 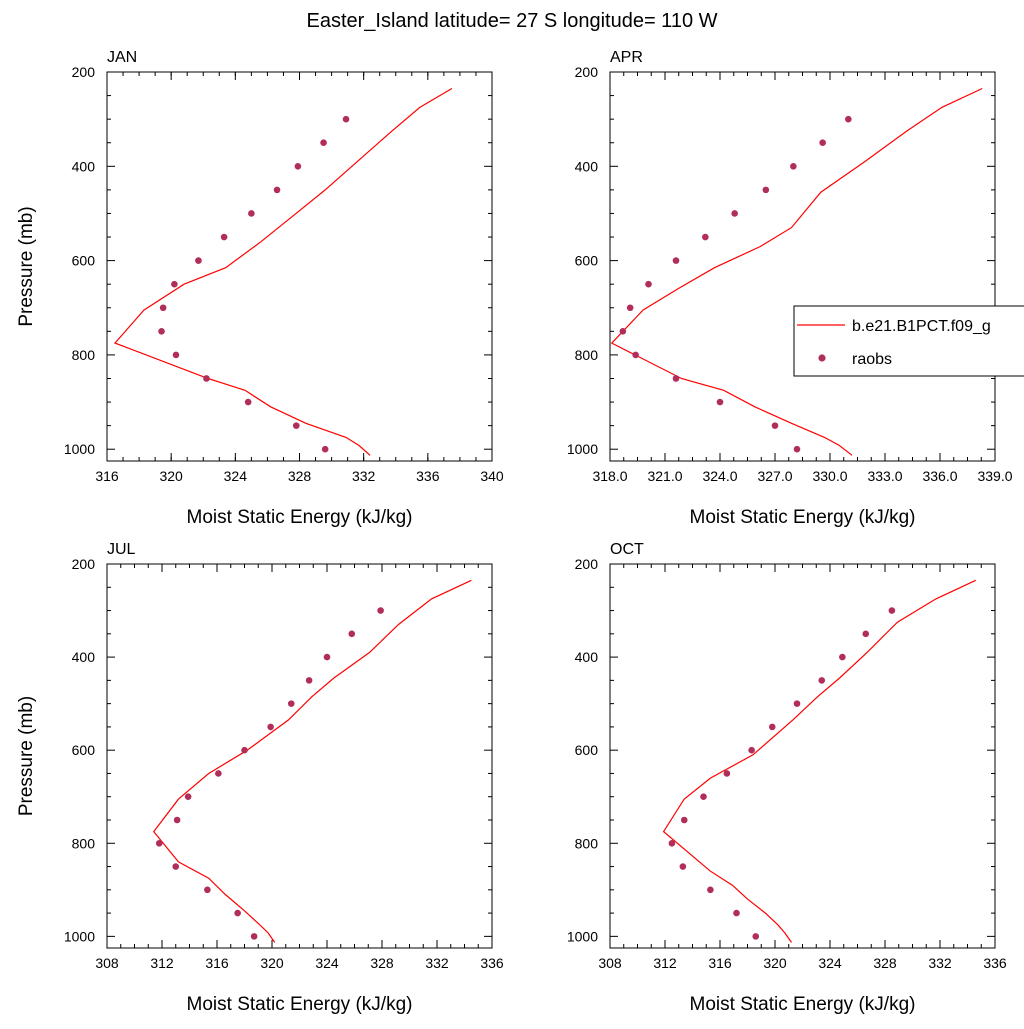 What do you see at coordinates (626, 57) in the screenshot?
I see `panel-label: APR` at bounding box center [626, 57].